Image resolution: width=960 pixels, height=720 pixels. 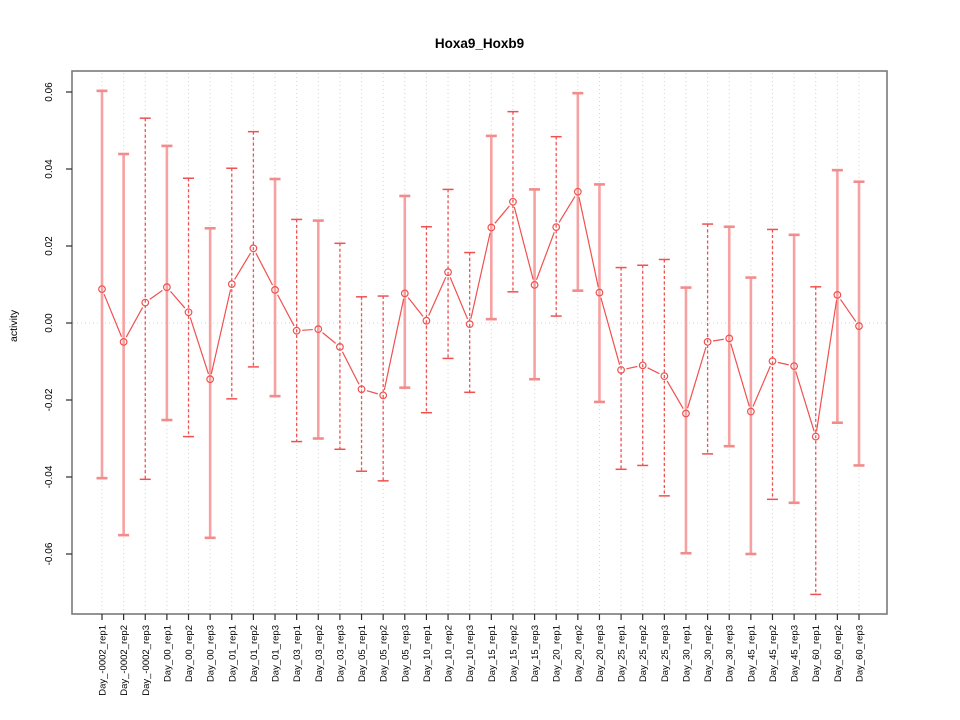 What do you see at coordinates (49, 92) in the screenshot?
I see `y-tick-label: 0.06` at bounding box center [49, 92].